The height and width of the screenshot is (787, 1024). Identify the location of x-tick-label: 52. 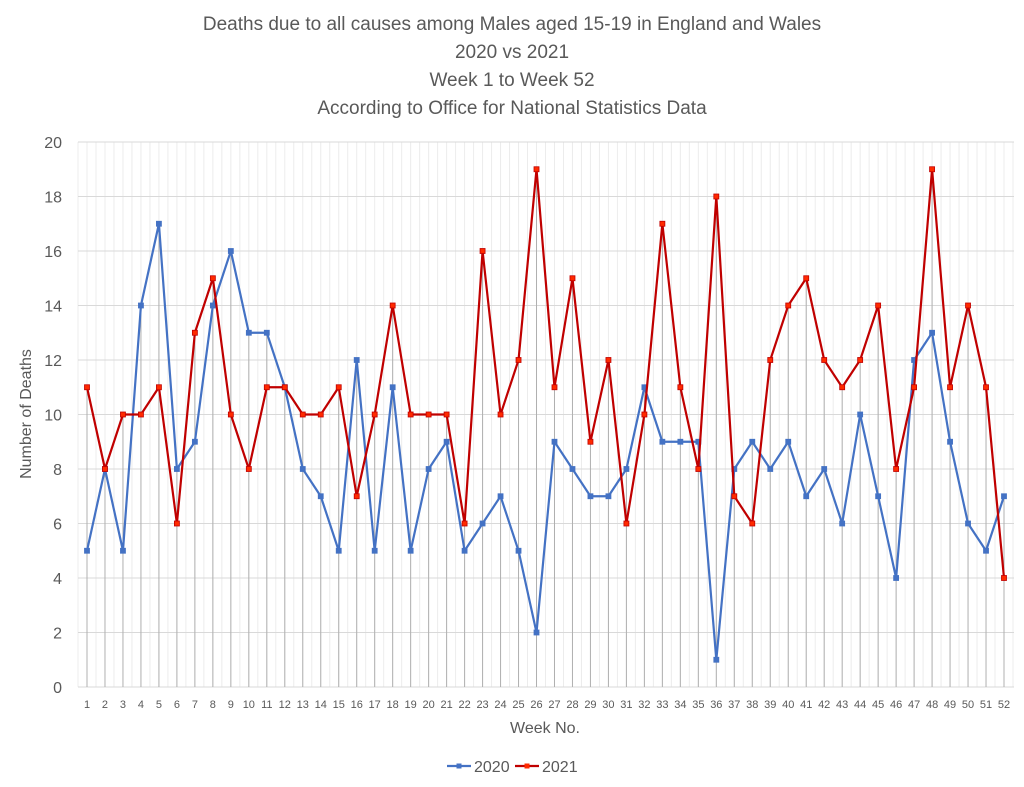
(1004, 705).